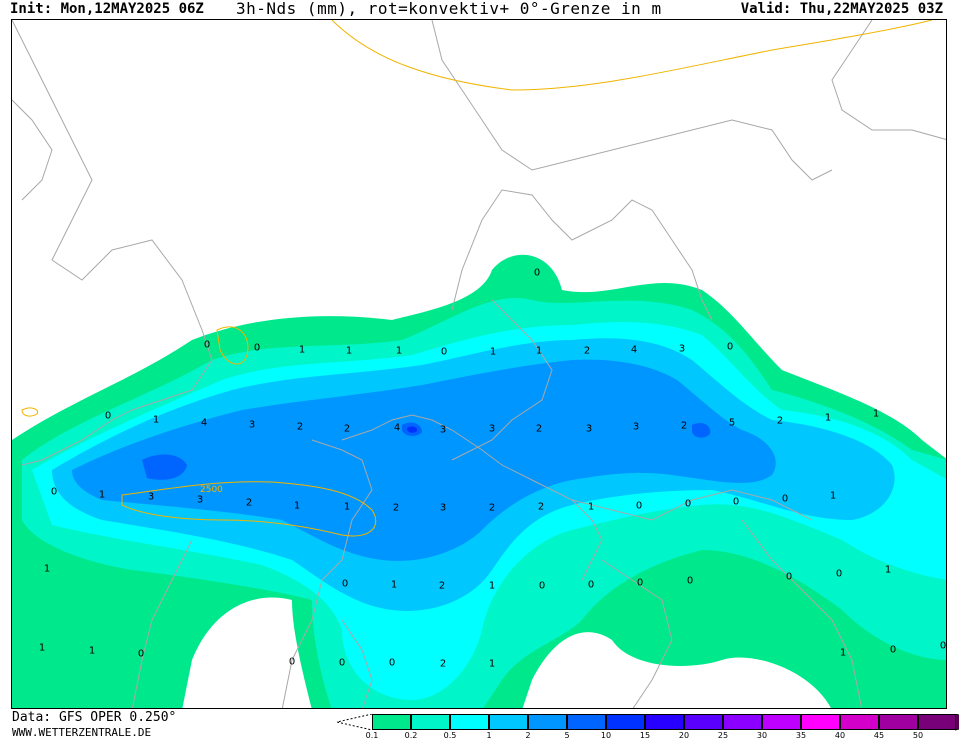 This screenshot has width=959, height=741. What do you see at coordinates (107, 9) in the screenshot?
I see `init-time-label: Init: Mon,12MAY2025 06Z` at bounding box center [107, 9].